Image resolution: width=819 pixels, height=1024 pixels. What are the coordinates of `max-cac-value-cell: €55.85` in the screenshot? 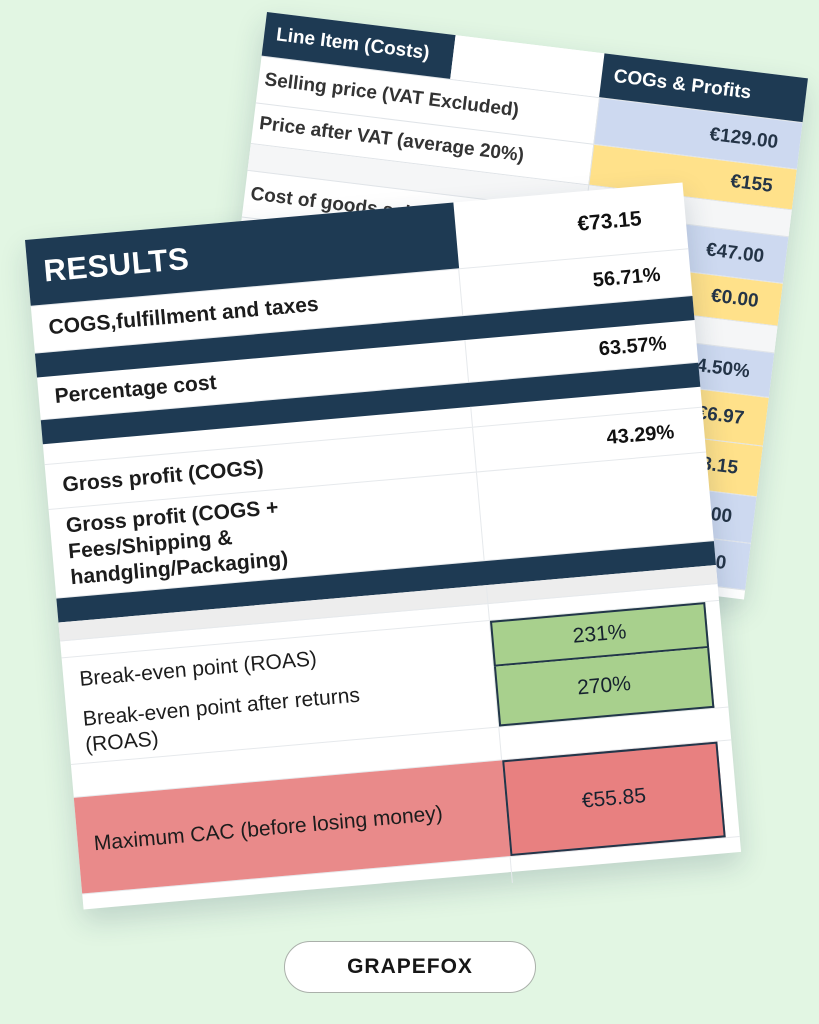 It's located at (614, 799).